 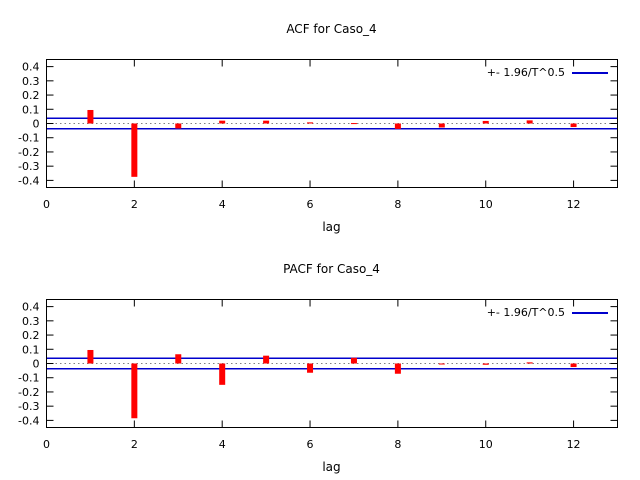 What do you see at coordinates (525, 312) in the screenshot?
I see `pacf-legend-label: +- 1.96/T^0.5` at bounding box center [525, 312].